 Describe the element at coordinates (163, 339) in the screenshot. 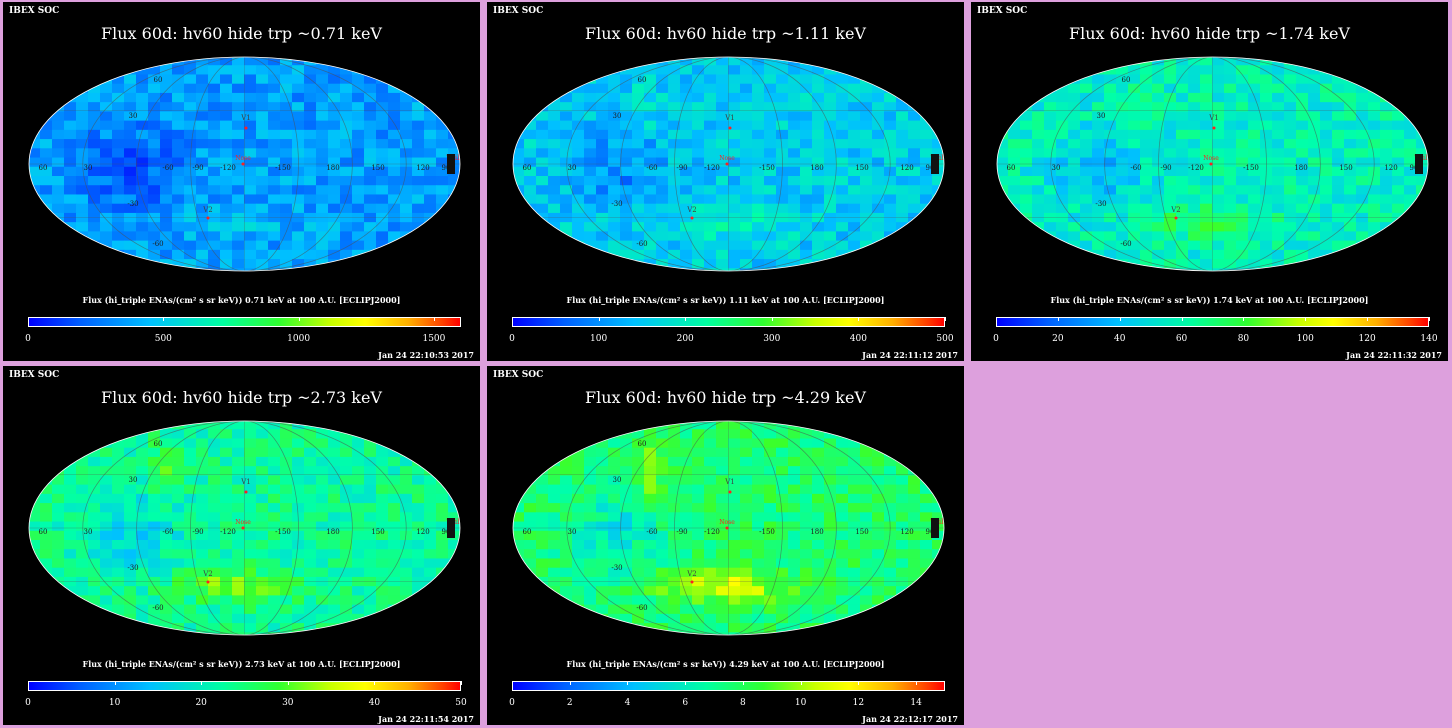

I see `colorbar-tick-label: 500` at that location.